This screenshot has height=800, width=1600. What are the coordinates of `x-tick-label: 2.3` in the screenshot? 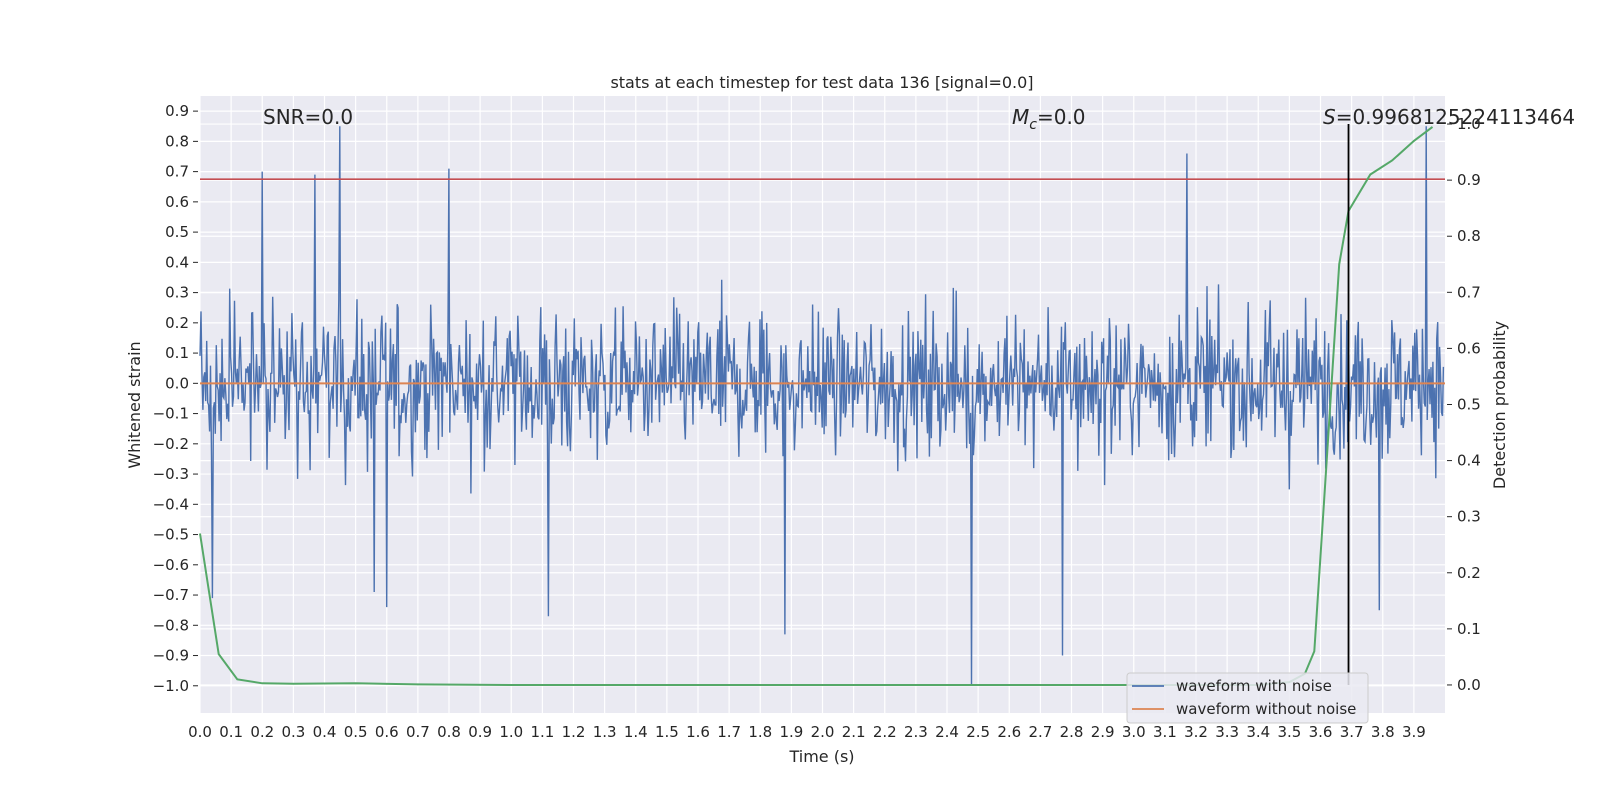 It's located at (916, 732).